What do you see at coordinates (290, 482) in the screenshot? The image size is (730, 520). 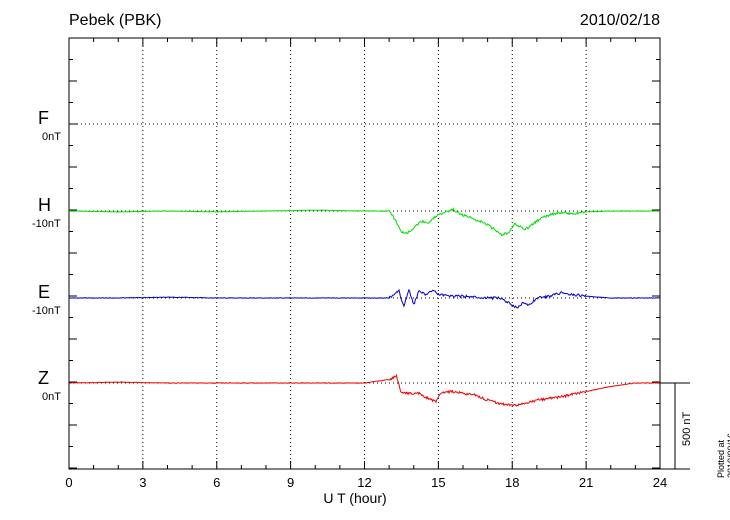 I see `x-tick-label: 9` at bounding box center [290, 482].